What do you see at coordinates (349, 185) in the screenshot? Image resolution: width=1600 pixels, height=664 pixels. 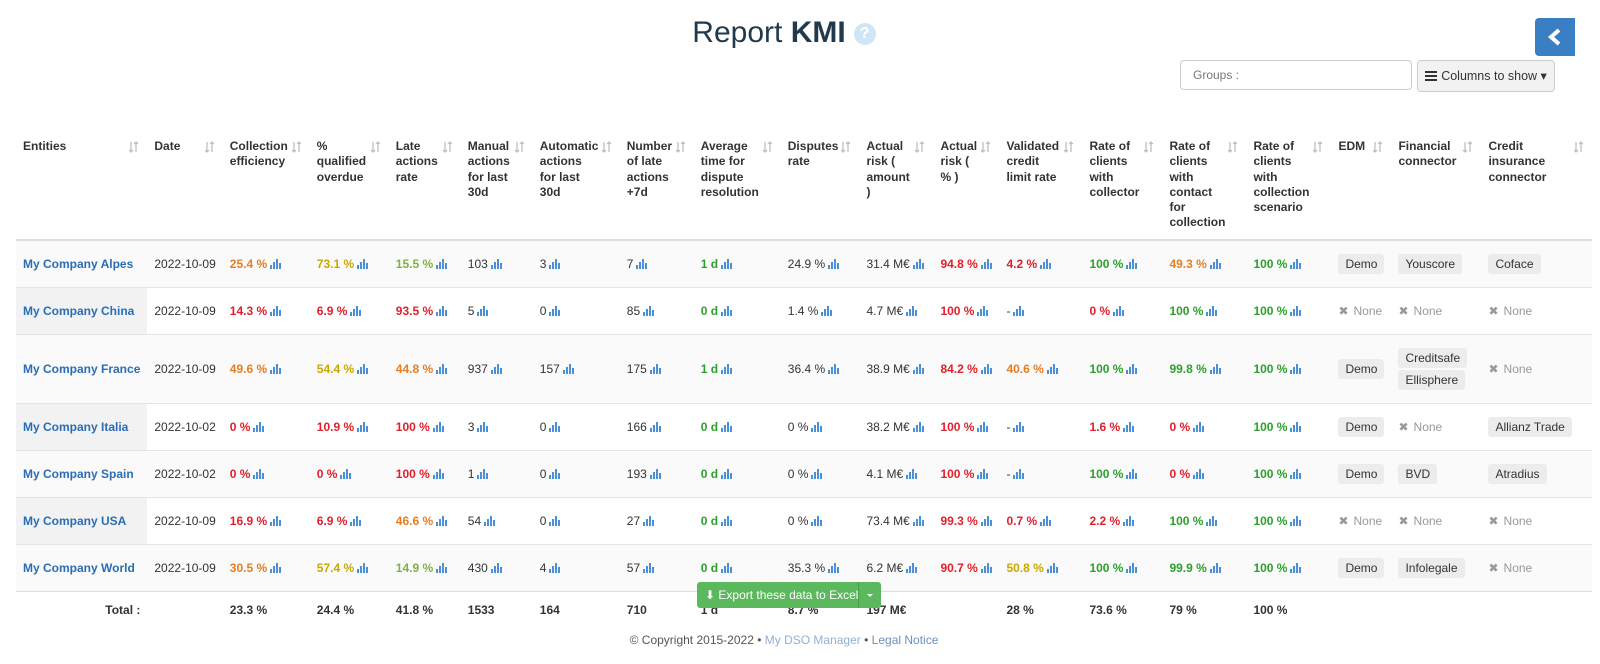 I see `column-header: % qualified overdue` at bounding box center [349, 185].